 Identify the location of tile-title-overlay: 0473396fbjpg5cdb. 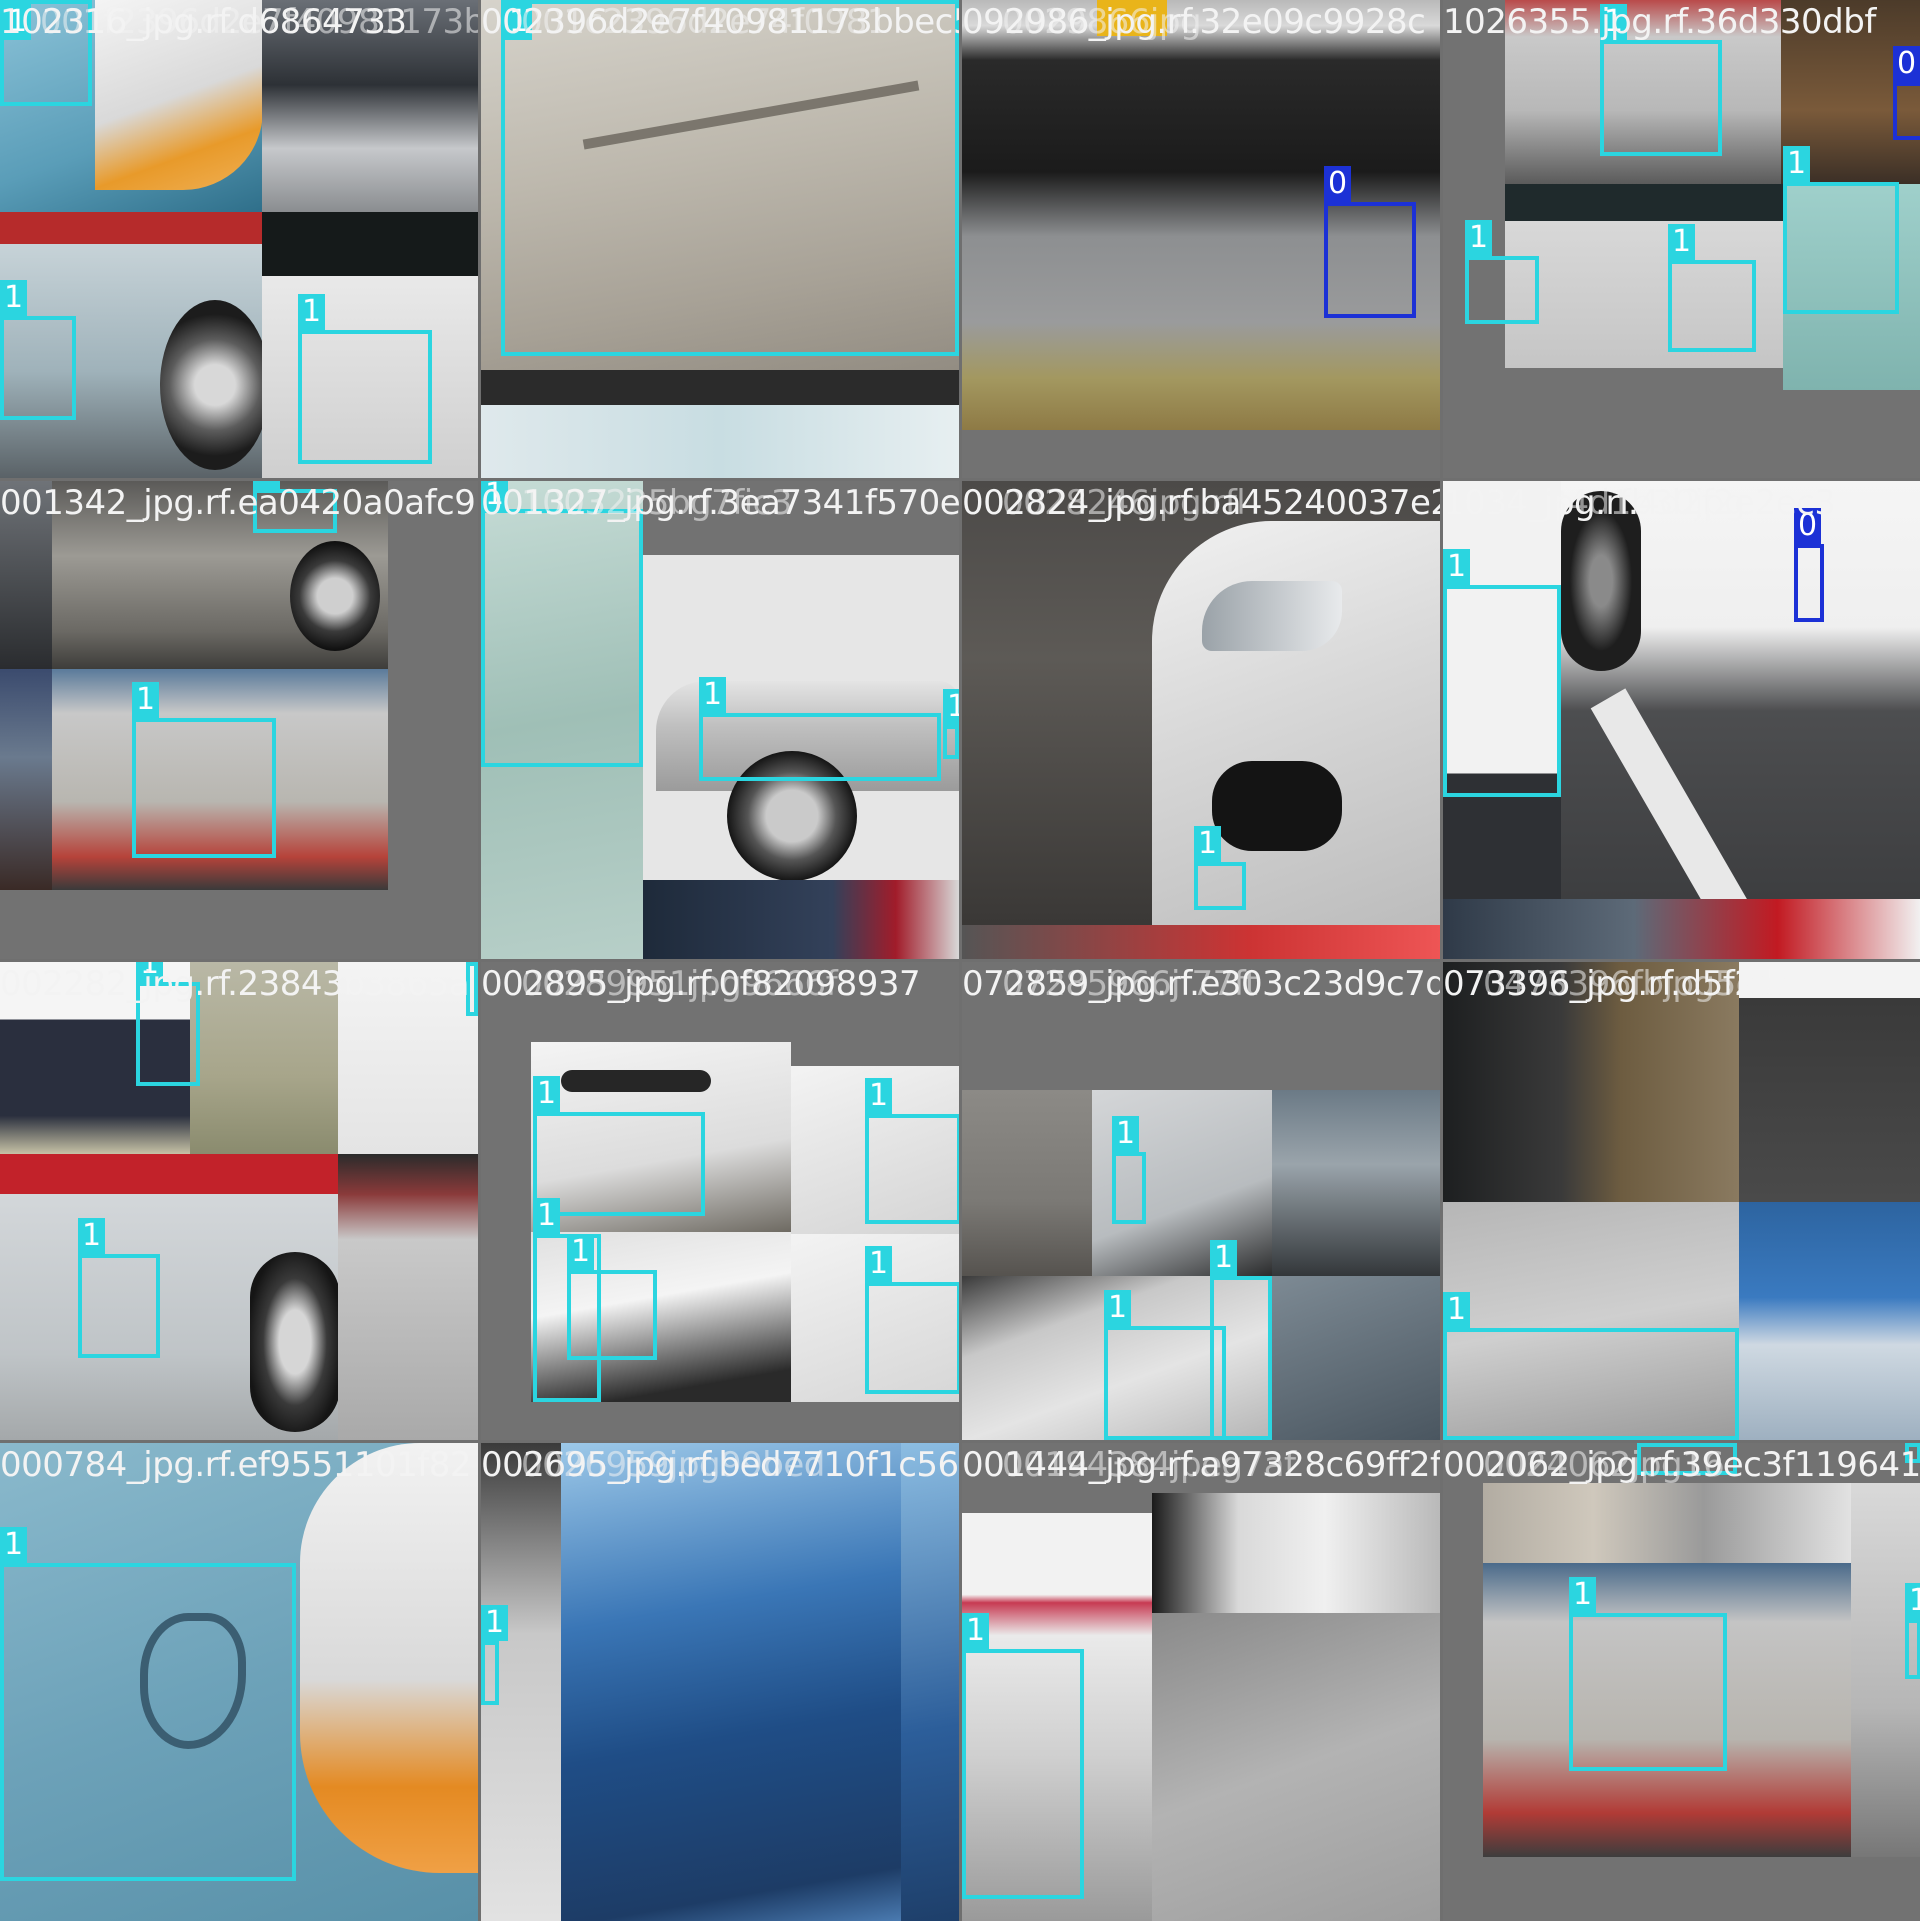
(1640, 984).